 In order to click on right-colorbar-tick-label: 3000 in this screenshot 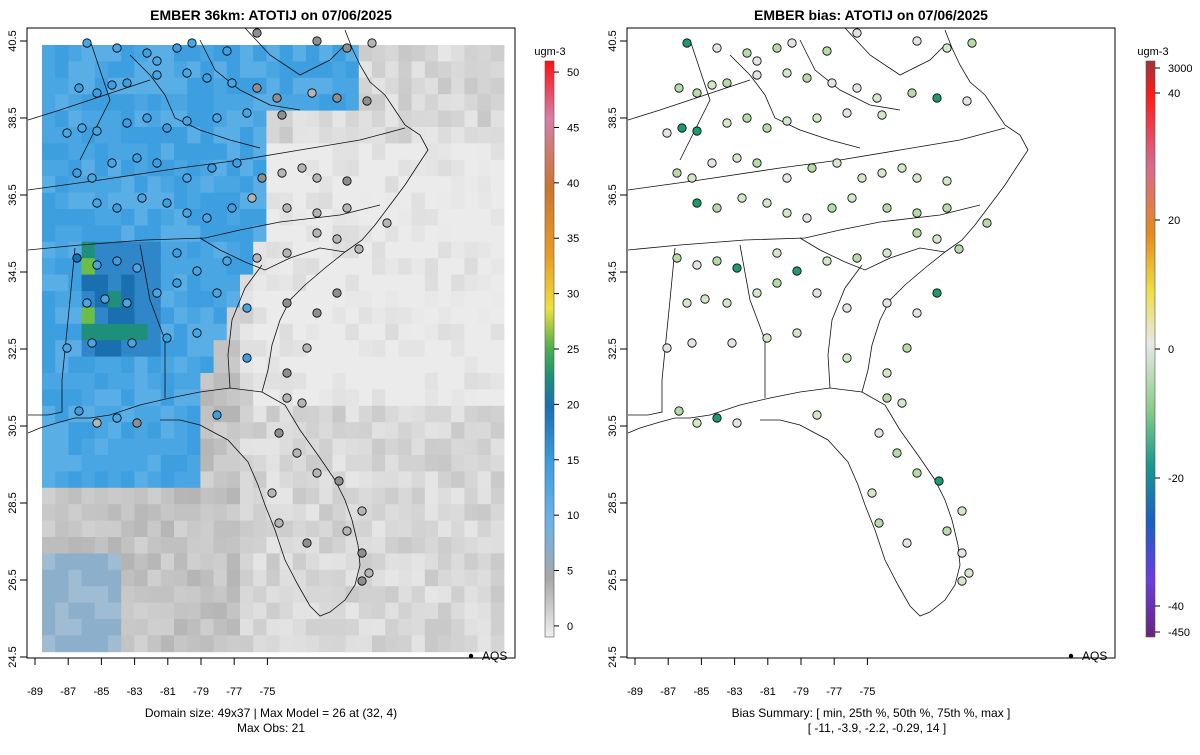, I will do `click(1180, 69)`.